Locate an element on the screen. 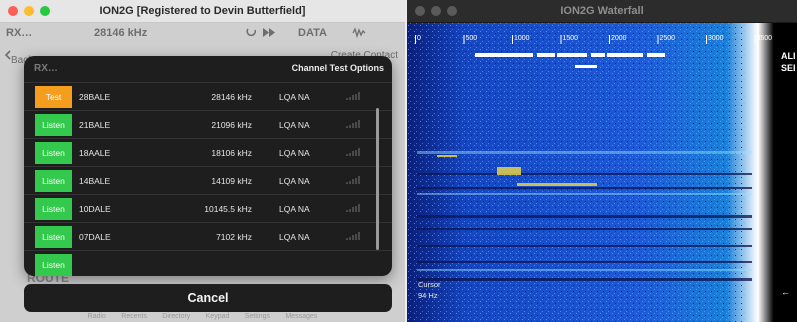 The width and height of the screenshot is (797, 322). scale-label: 2500 is located at coordinates (667, 38).